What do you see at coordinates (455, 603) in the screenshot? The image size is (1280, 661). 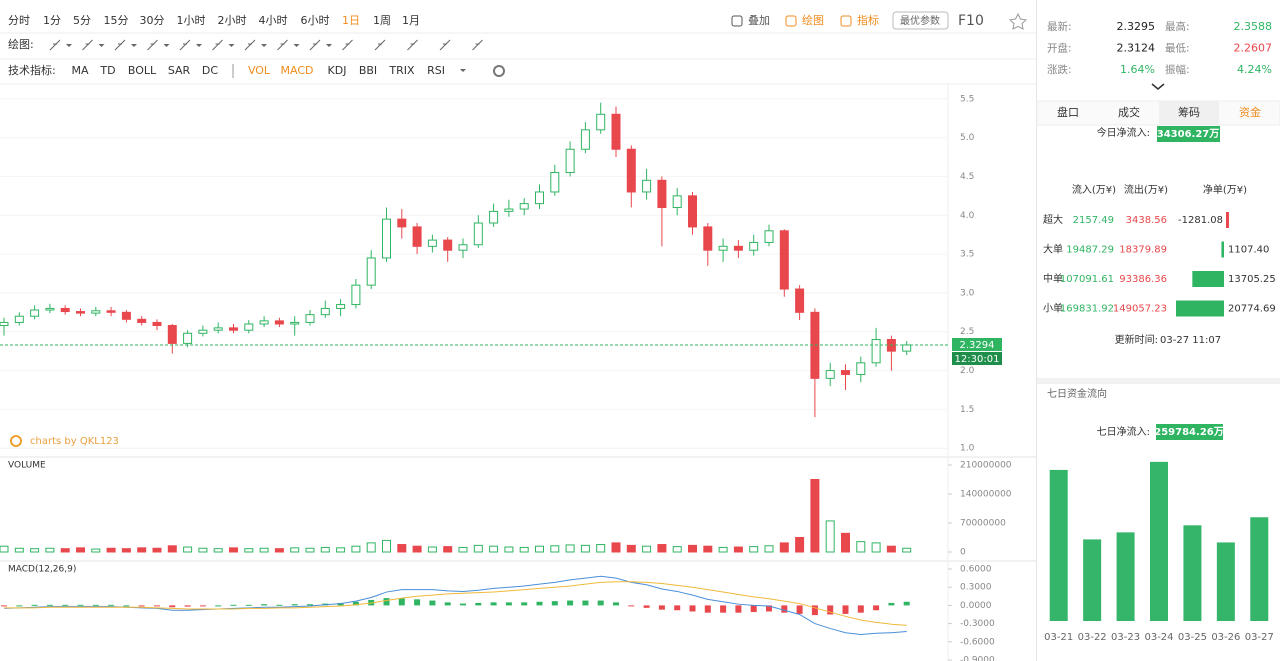 I see `macd-dea-line` at bounding box center [455, 603].